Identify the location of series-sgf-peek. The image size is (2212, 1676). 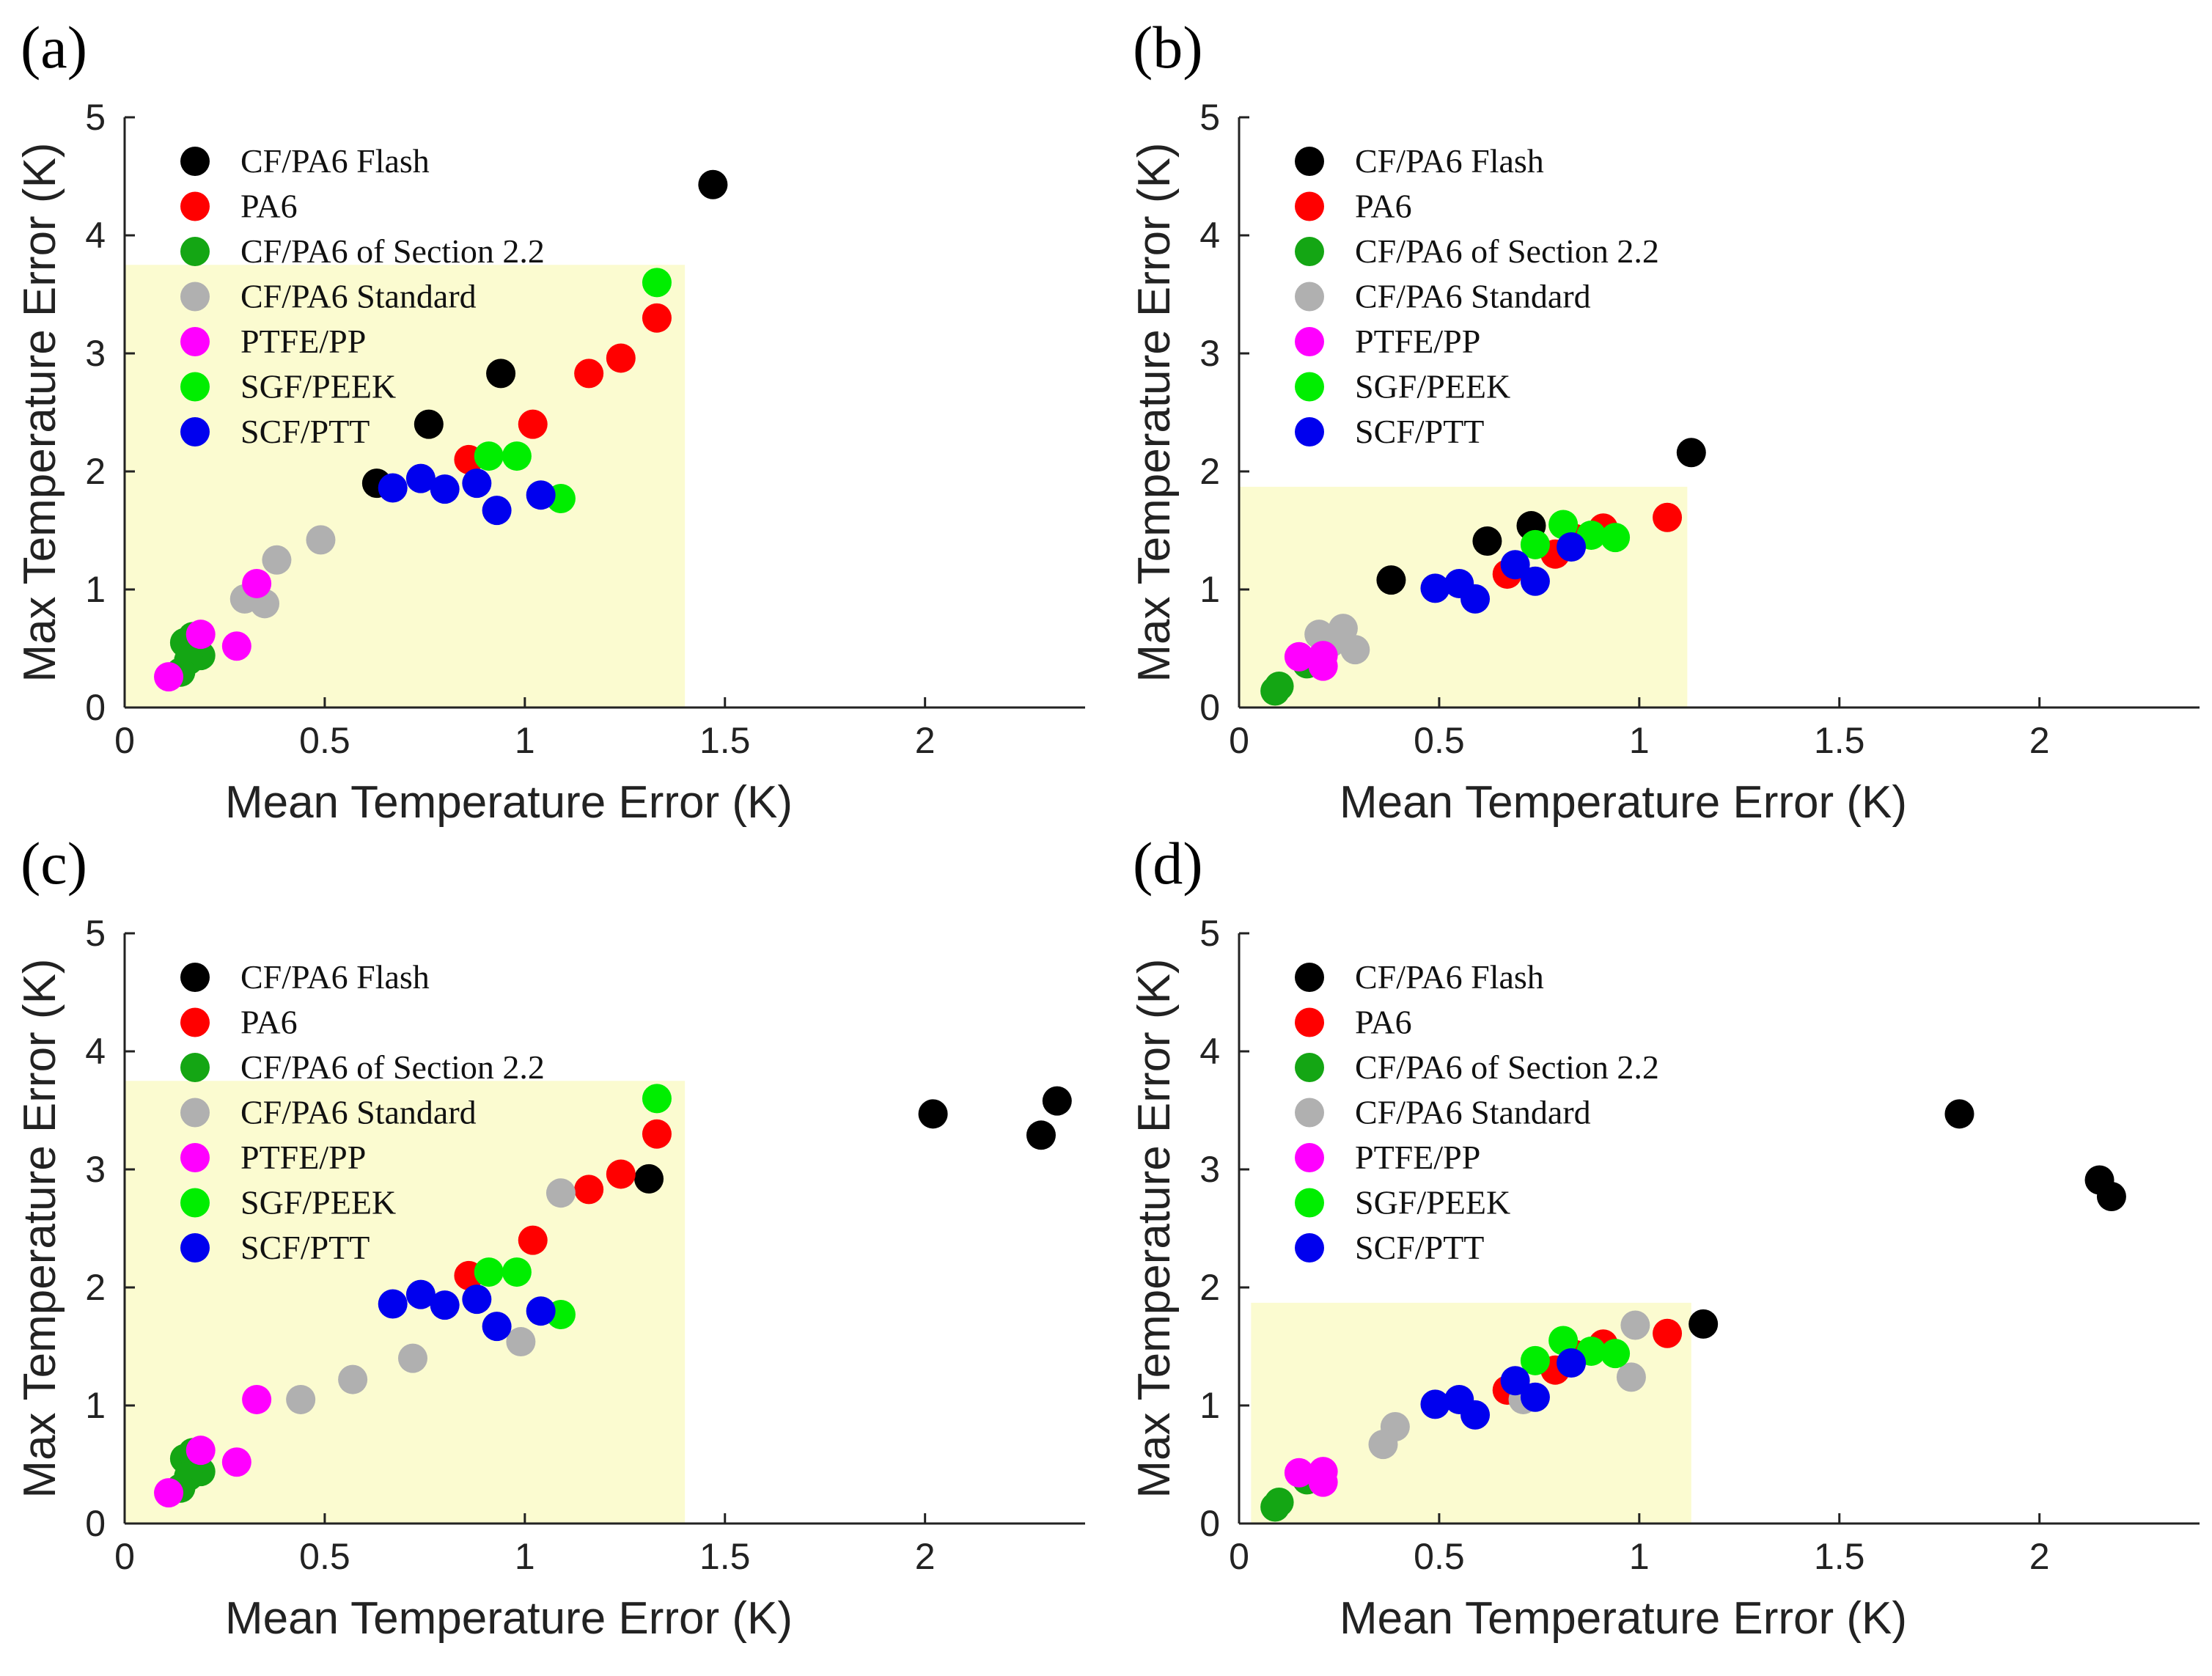
(573, 1207).